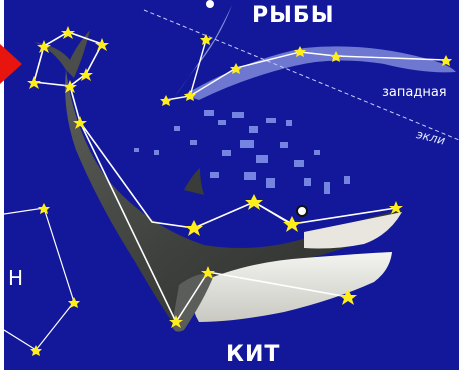  I want to click on milky-way-patches, so click(242, 152).